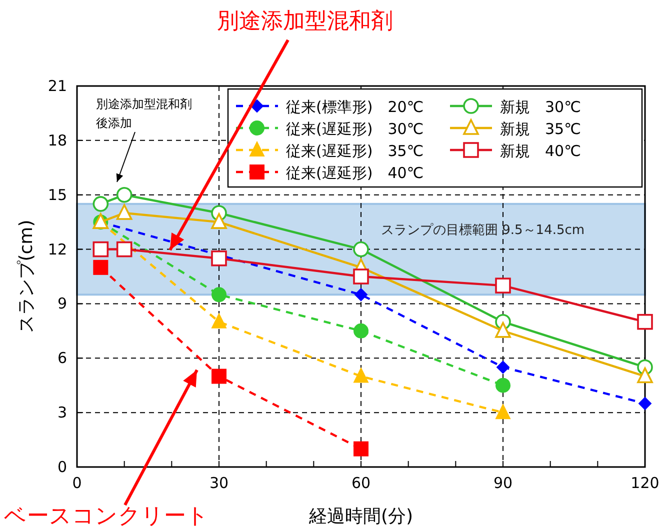 The width and height of the screenshot is (666, 530). I want to click on text: ベースコンクリート, so click(106, 516).